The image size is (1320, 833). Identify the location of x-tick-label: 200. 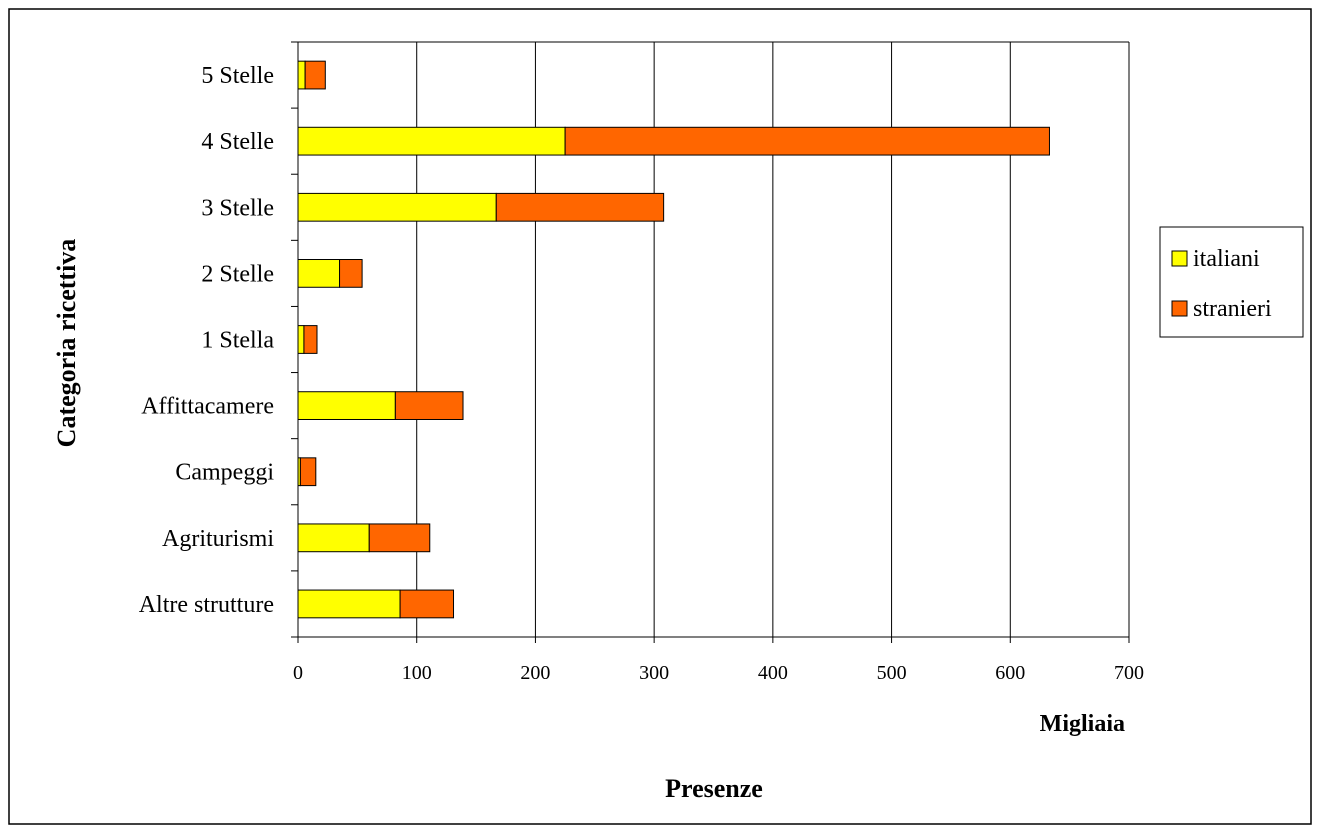
(535, 673).